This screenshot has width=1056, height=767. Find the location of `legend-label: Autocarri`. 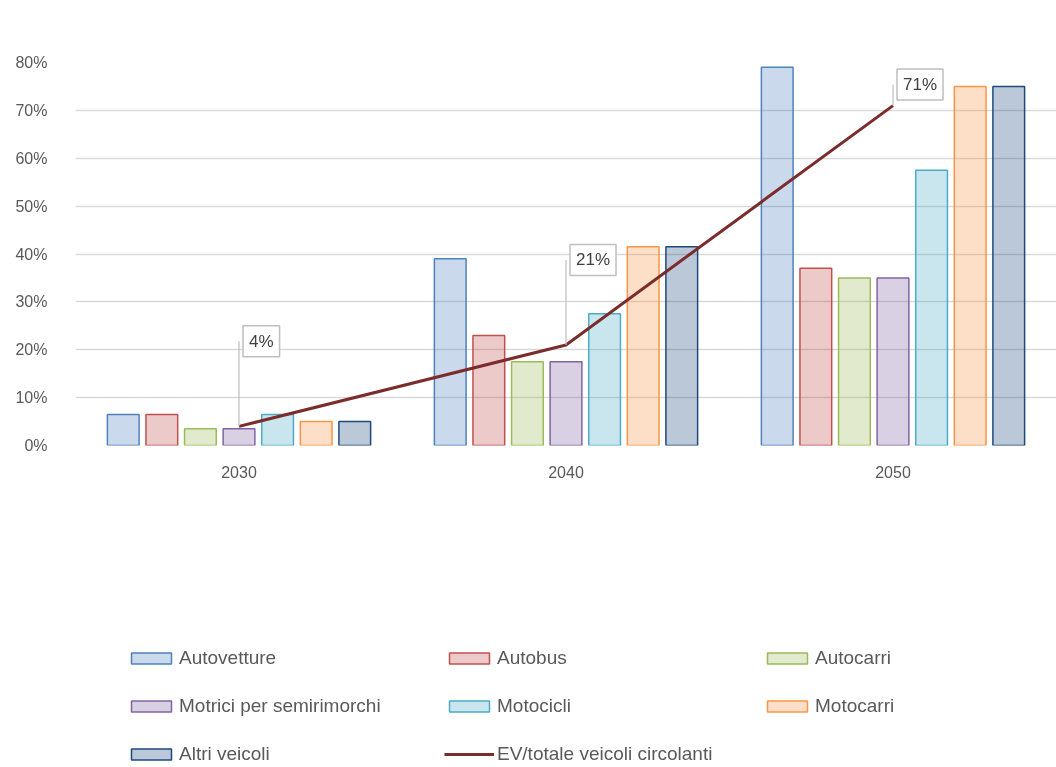

legend-label: Autocarri is located at coordinates (854, 658).